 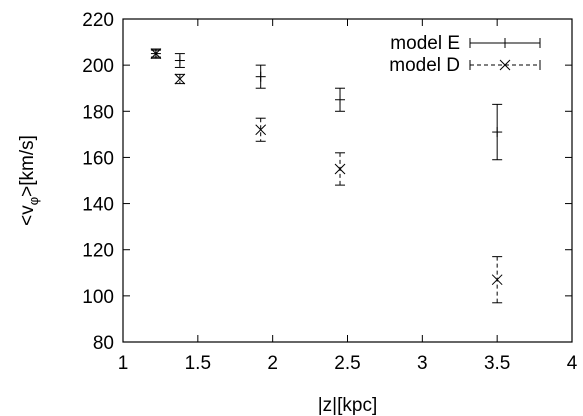 What do you see at coordinates (425, 43) in the screenshot?
I see `legend-label: model E` at bounding box center [425, 43].